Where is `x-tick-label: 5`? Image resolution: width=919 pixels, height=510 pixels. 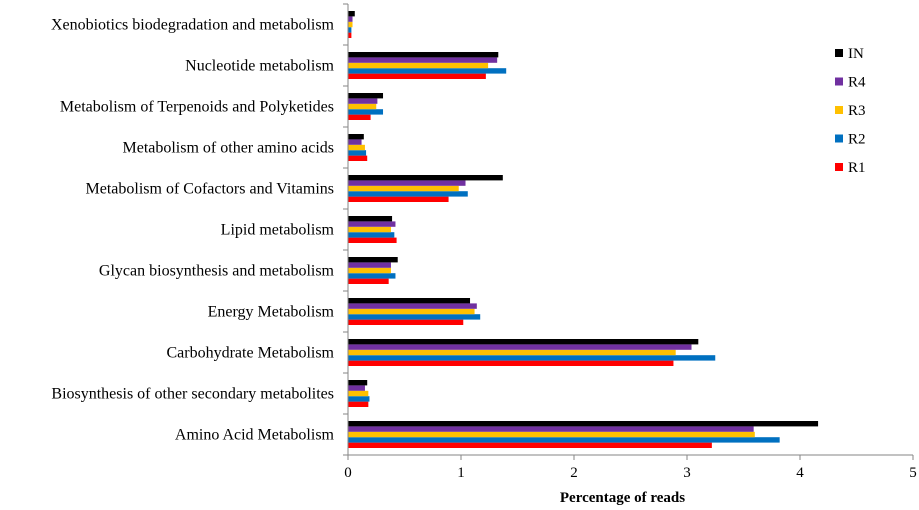
x-tick-label: 5 is located at coordinates (913, 473).